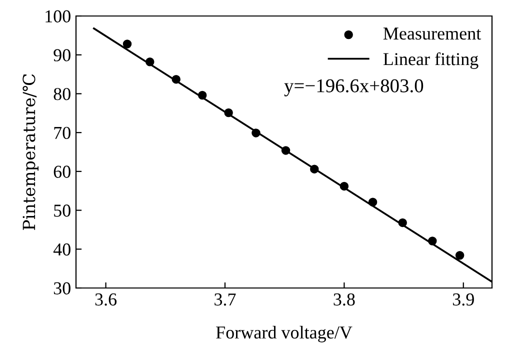  What do you see at coordinates (62, 288) in the screenshot?
I see `y-tick-label: 30` at bounding box center [62, 288].